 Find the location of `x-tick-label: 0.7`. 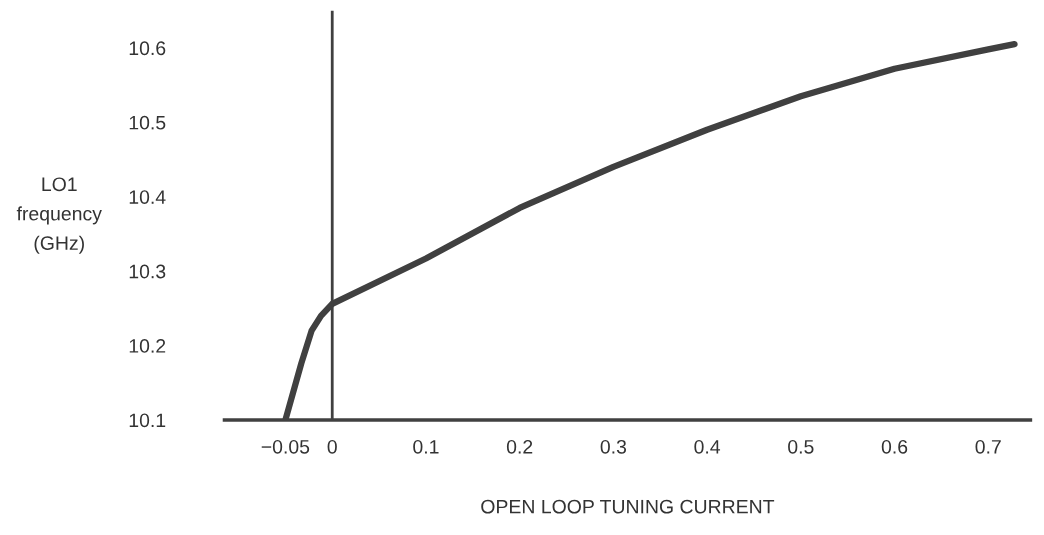

x-tick-label: 0.7 is located at coordinates (988, 446).